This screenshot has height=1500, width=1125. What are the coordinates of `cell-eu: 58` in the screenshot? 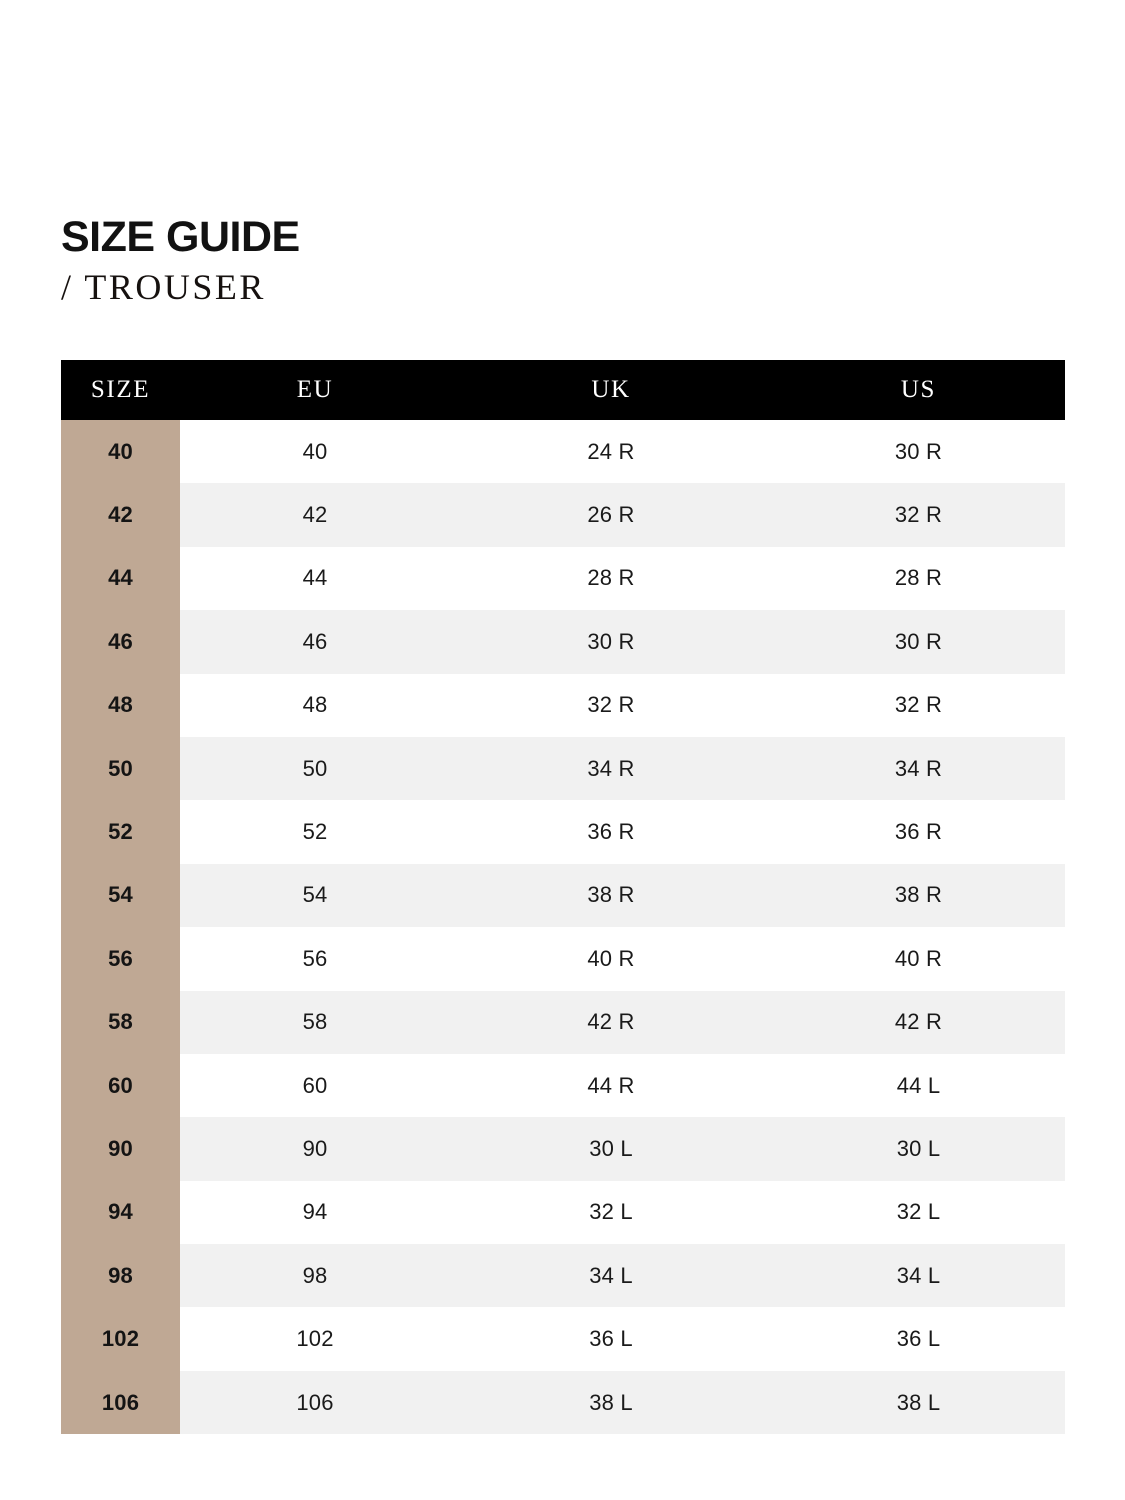 It's located at (315, 1022).